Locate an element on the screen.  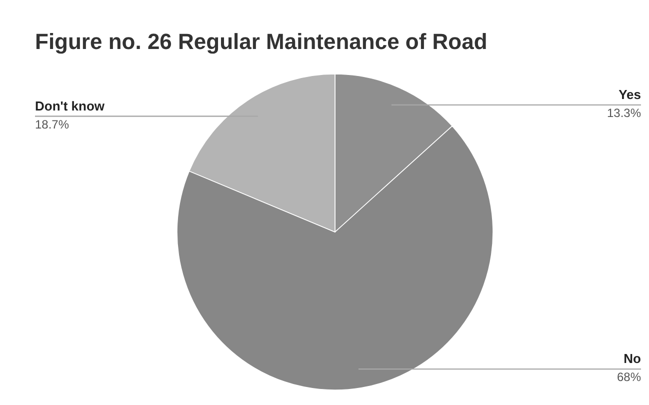
data-label: 18.7% is located at coordinates (52, 124).